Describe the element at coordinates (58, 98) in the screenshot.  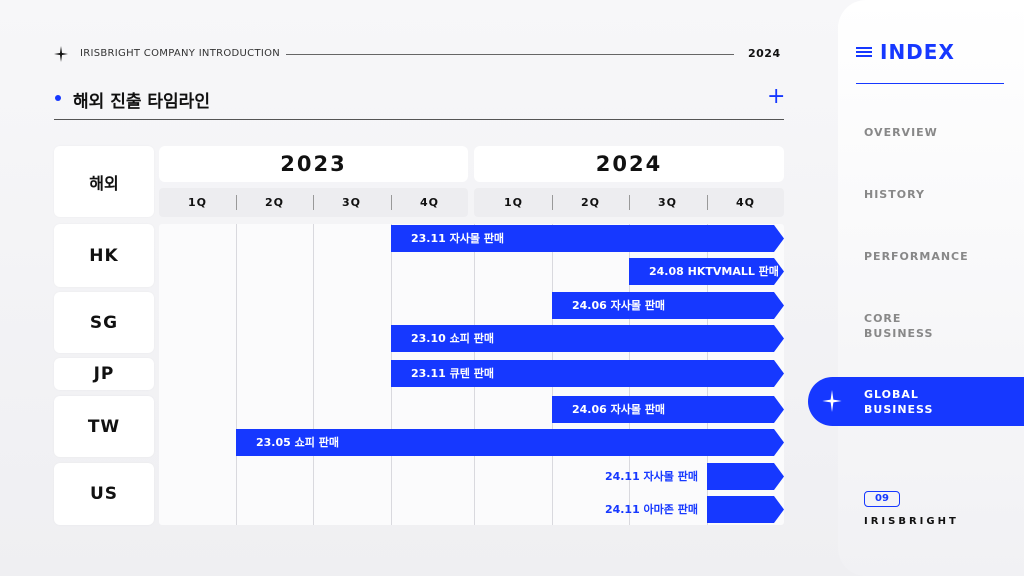
I see `title-bullet` at that location.